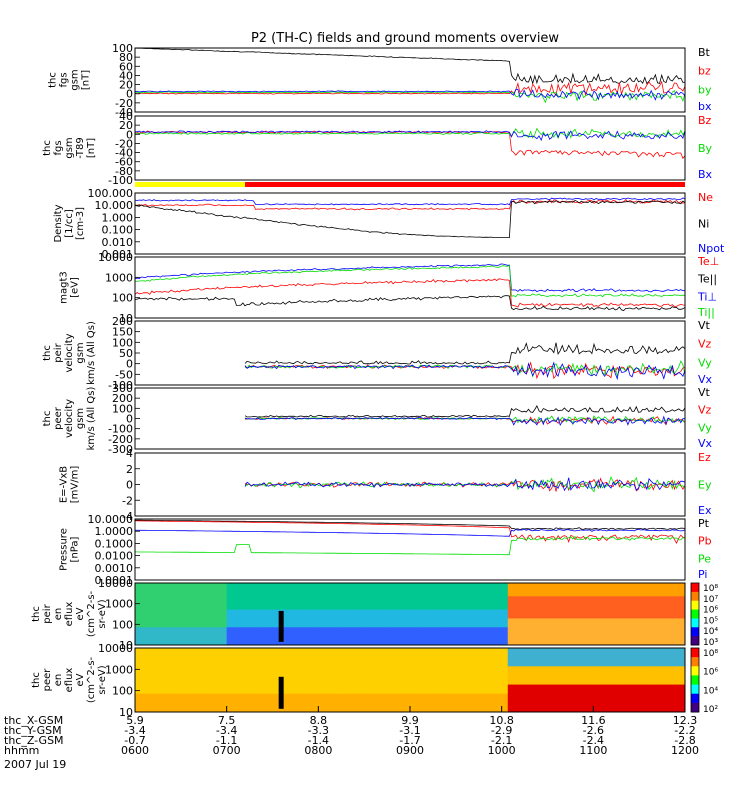 Image resolution: width=750 pixels, height=800 pixels. I want to click on colorbar-tick-label: 10⁶, so click(710, 673).